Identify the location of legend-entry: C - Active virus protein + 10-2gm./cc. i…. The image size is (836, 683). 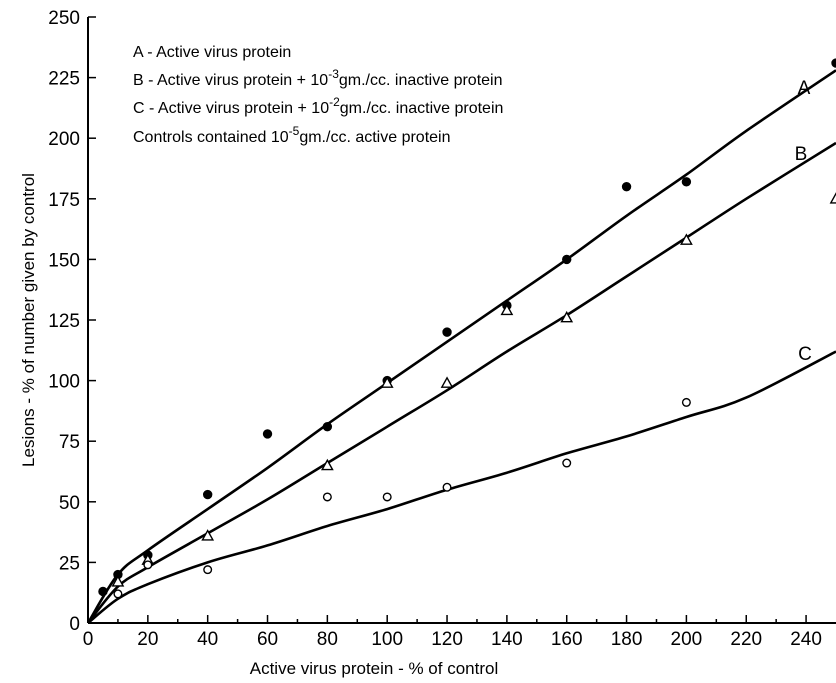
(318, 106).